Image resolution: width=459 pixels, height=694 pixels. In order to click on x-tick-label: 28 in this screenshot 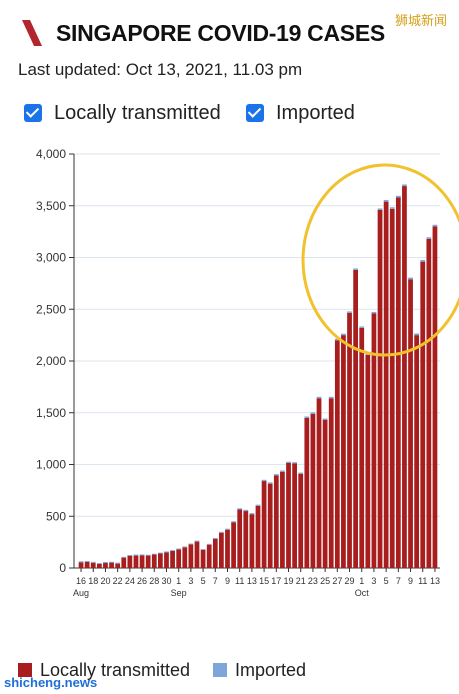, I will do `click(154, 581)`.